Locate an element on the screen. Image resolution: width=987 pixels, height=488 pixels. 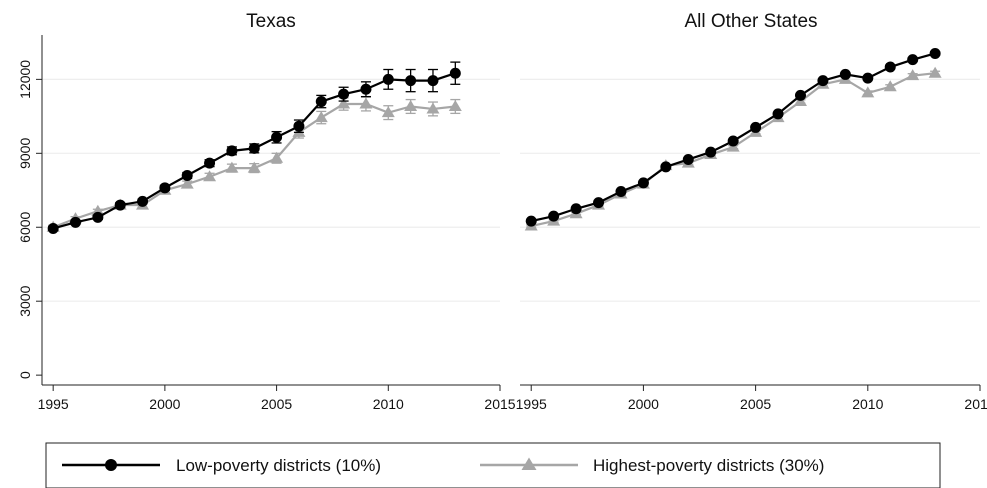
legend-label-low: Low-poverty districts (10%) is located at coordinates (278, 465).